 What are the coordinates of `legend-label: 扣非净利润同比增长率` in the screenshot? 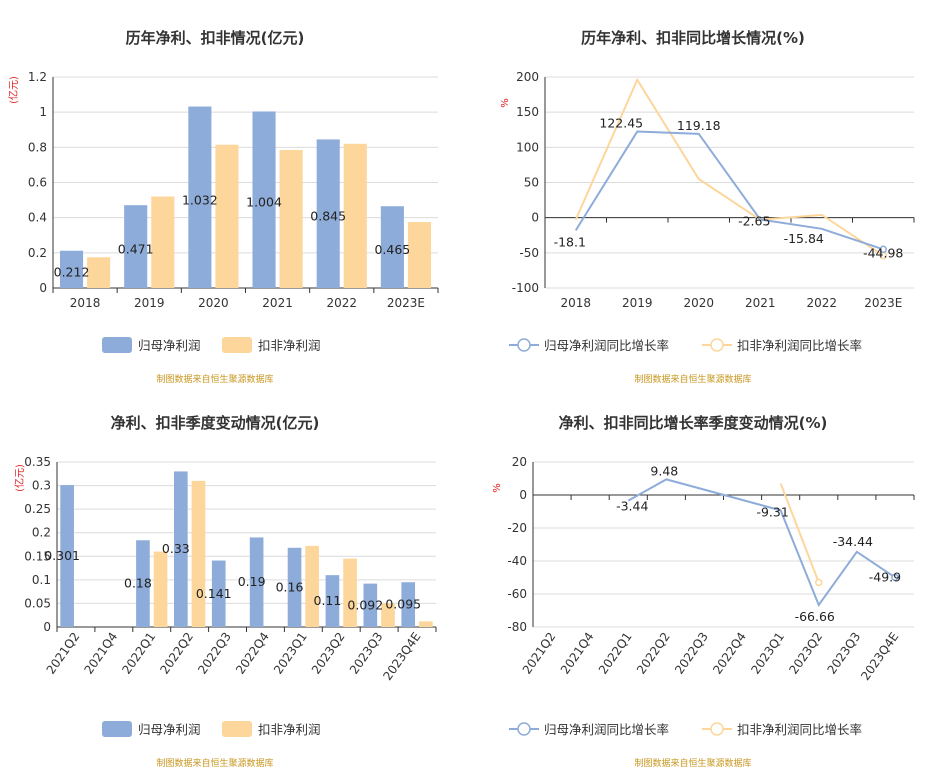 It's located at (799, 345).